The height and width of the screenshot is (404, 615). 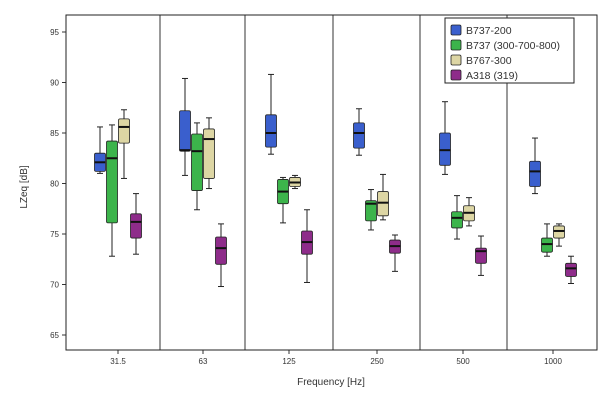 What do you see at coordinates (24, 187) in the screenshot?
I see `y-axis-label: LZeq [dB]` at bounding box center [24, 187].